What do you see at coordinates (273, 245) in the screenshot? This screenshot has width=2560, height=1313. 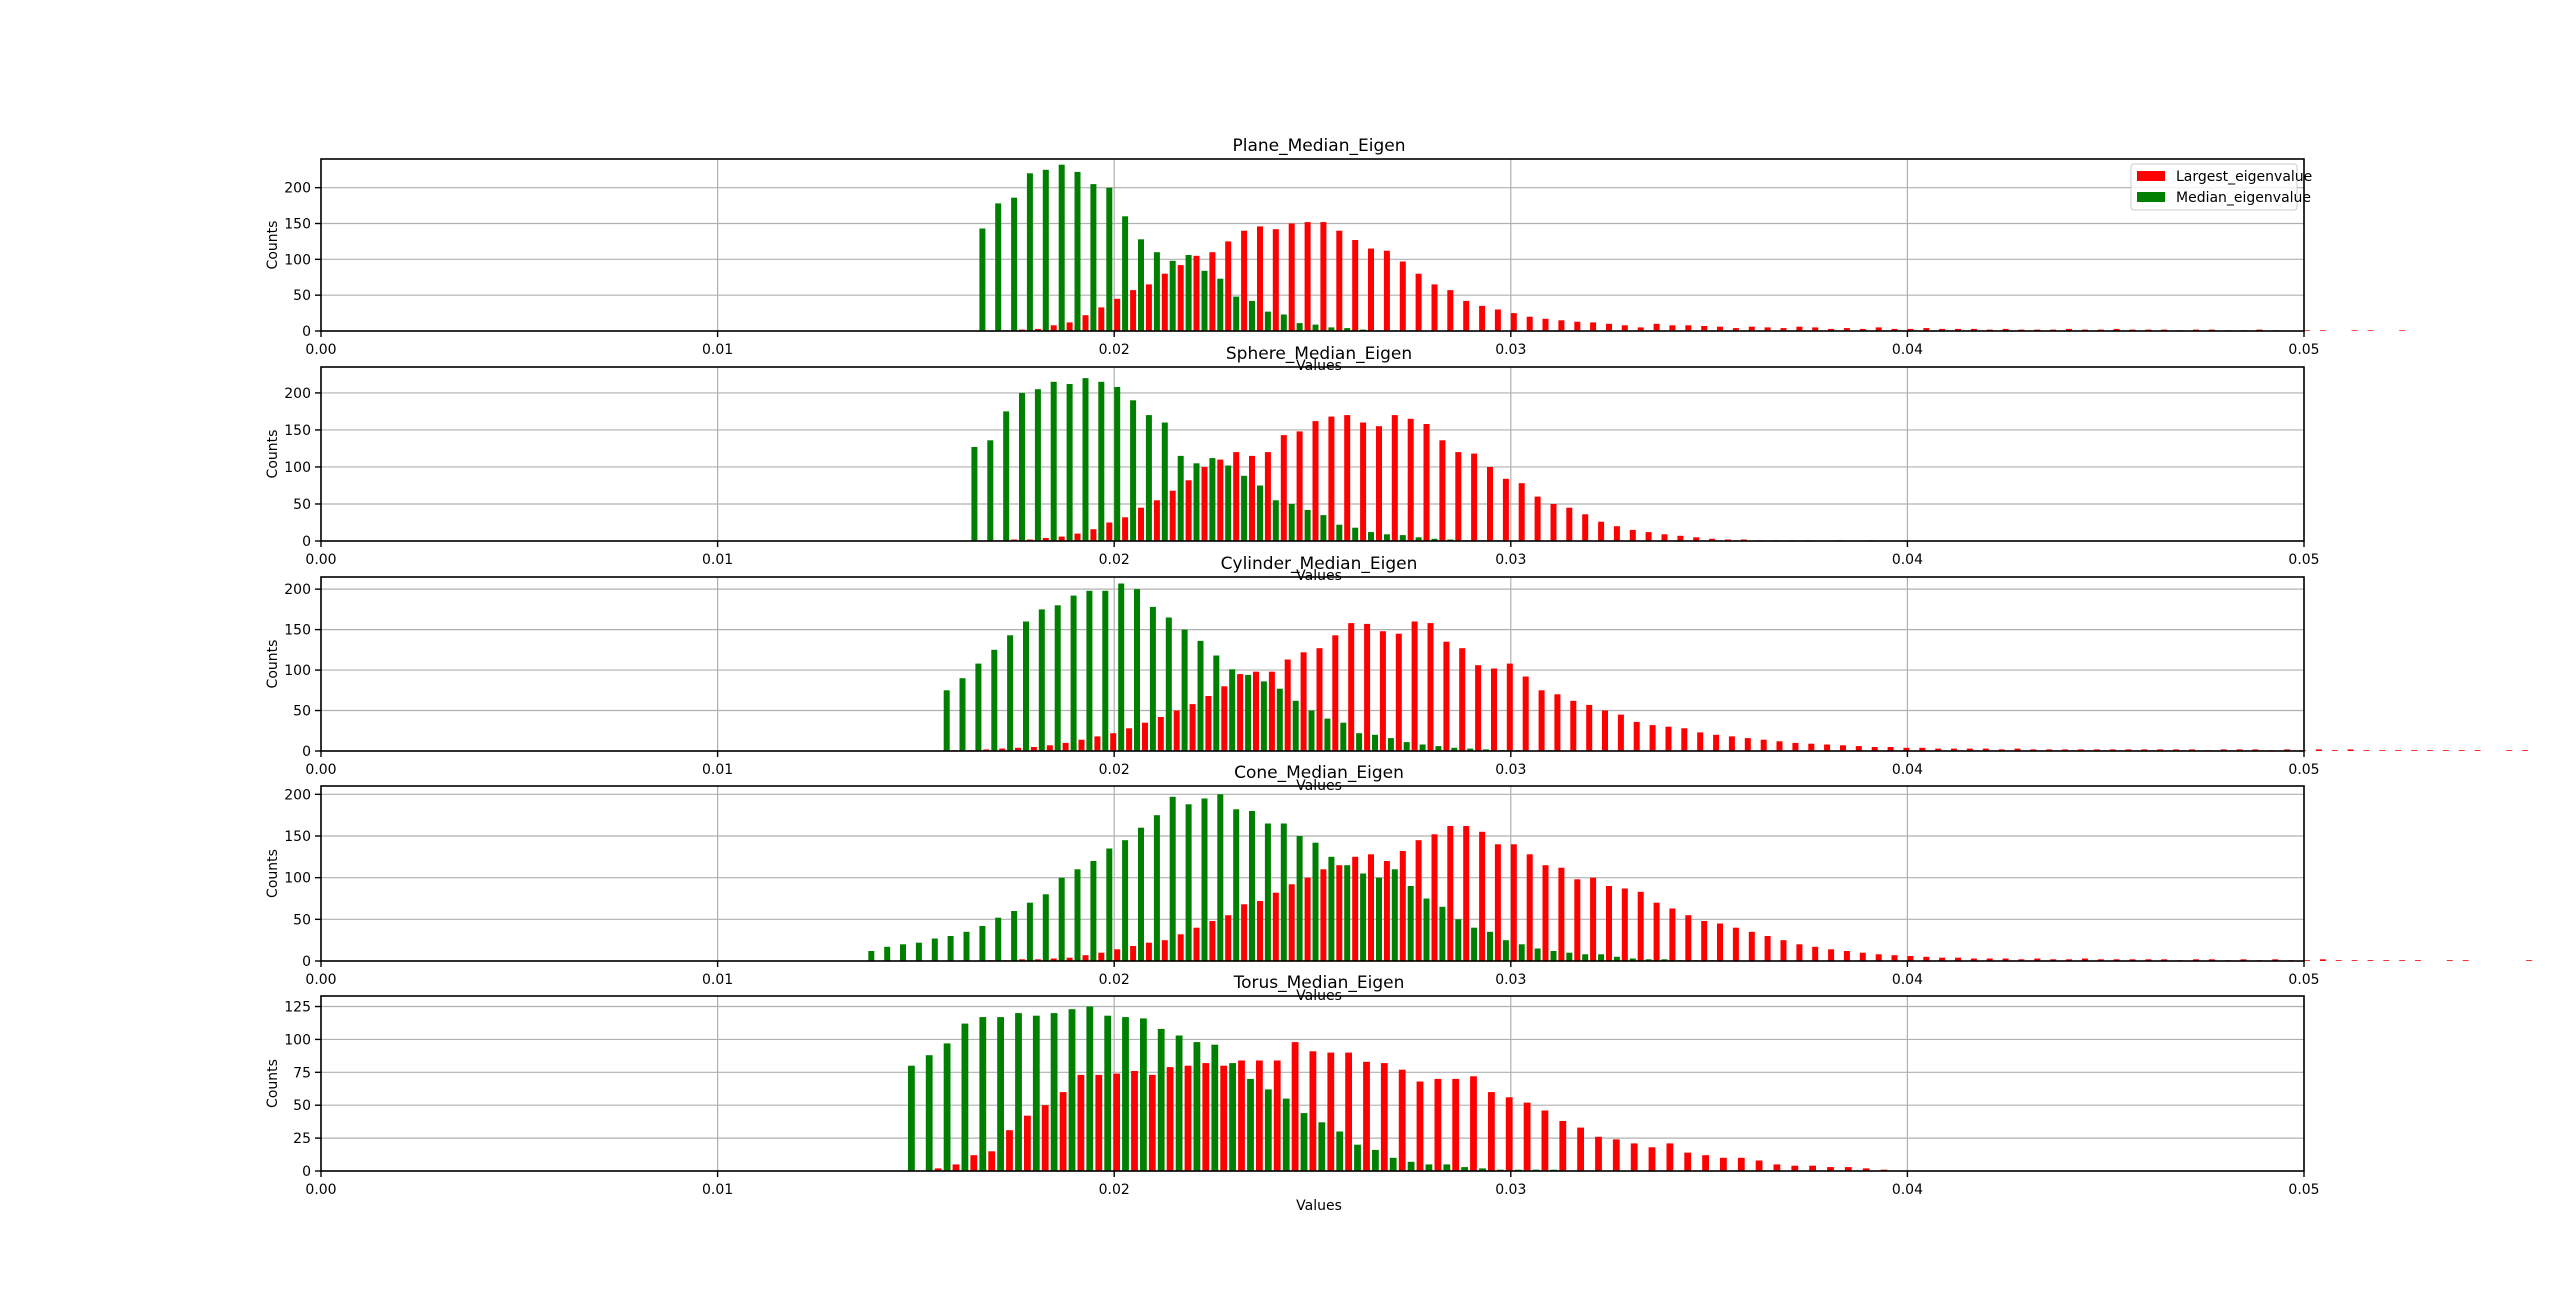 I see `y-axis-label: Counts` at bounding box center [273, 245].